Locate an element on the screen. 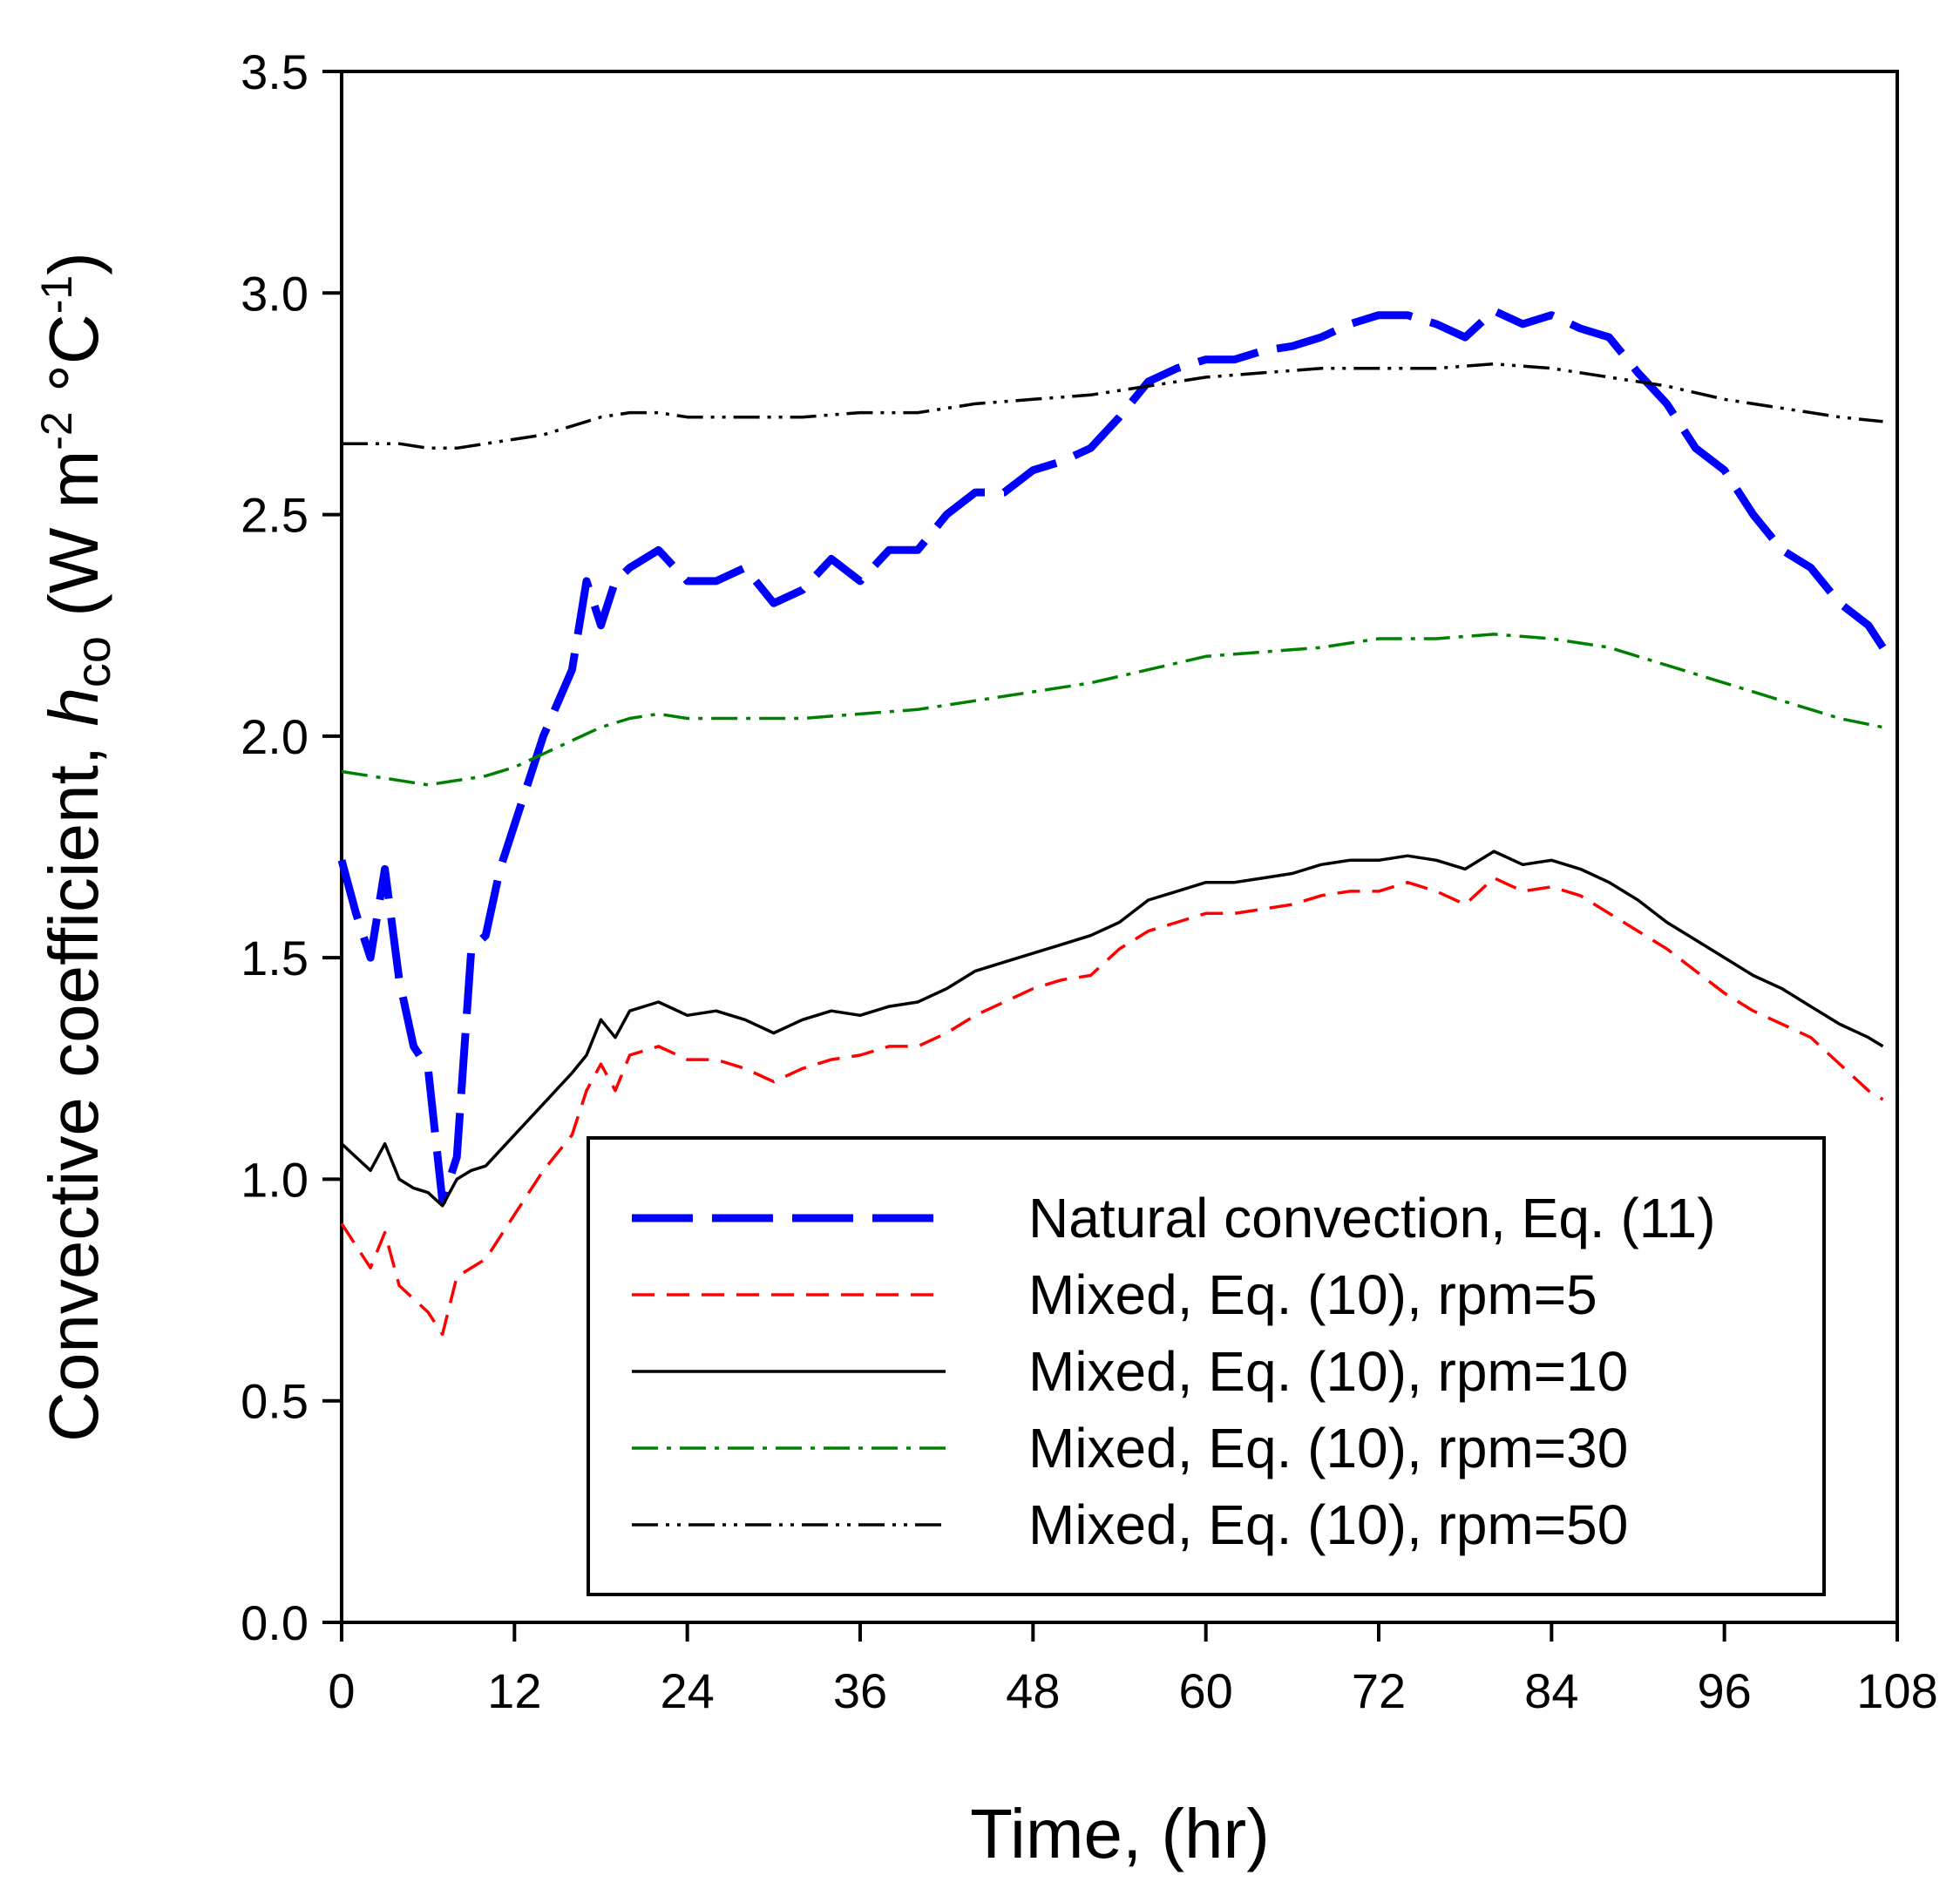 The height and width of the screenshot is (1889, 1960). y-tick-label: 1.5 is located at coordinates (275, 958).